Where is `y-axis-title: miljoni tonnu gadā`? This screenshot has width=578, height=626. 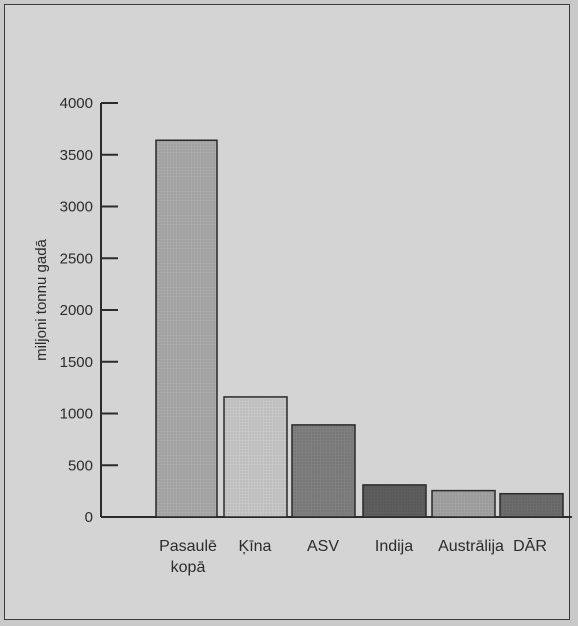 y-axis-title: miljoni tonnu gadā is located at coordinates (41, 299).